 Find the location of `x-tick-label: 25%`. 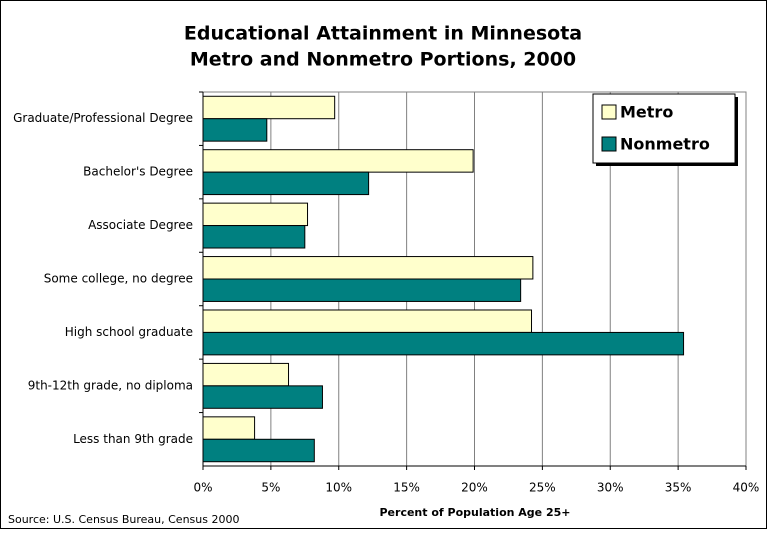

x-tick-label: 25% is located at coordinates (542, 488).